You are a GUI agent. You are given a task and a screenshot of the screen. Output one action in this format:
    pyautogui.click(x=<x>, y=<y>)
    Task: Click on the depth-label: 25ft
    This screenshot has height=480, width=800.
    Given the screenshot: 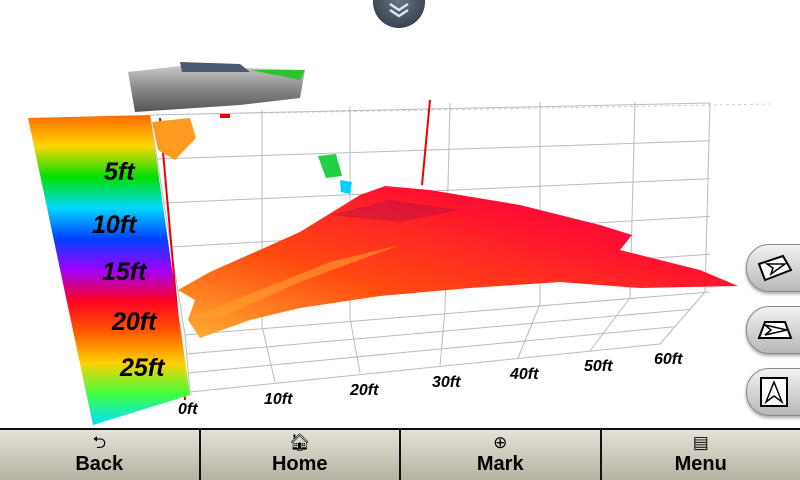 What is the action you would take?
    pyautogui.click(x=142, y=368)
    